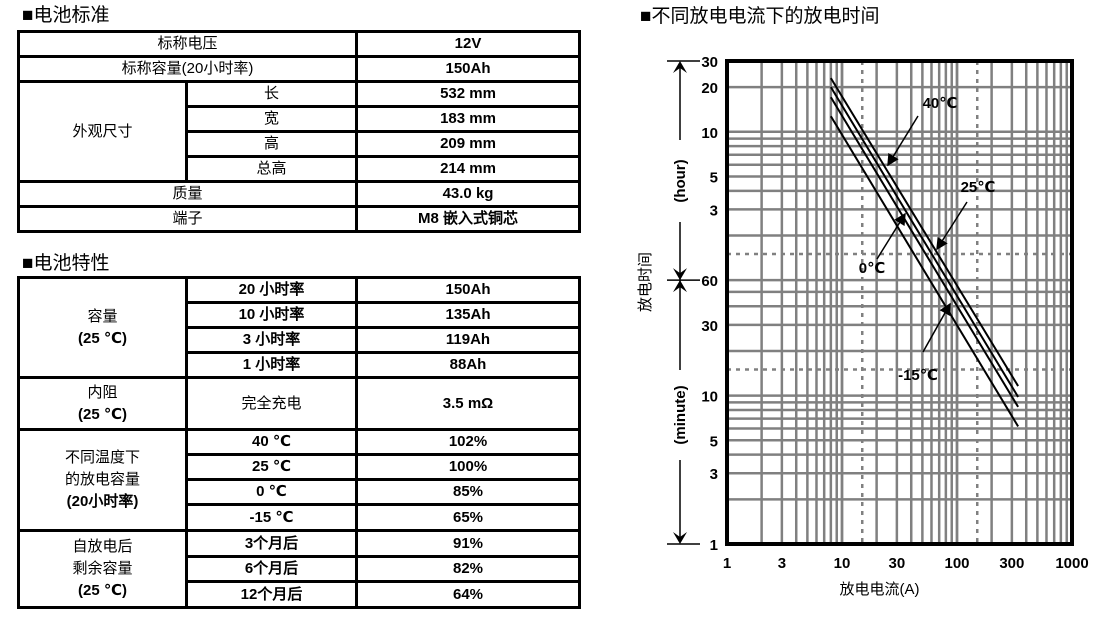  I want to click on table-row: 1 小时率 88Ah, so click(300, 365).